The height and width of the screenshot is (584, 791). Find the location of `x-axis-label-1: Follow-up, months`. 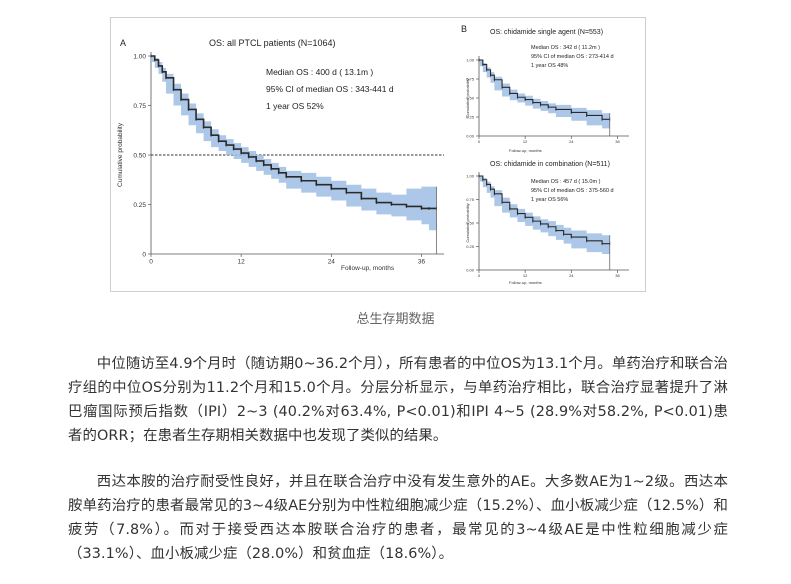

x-axis-label-1: Follow-up, months is located at coordinates (525, 150).